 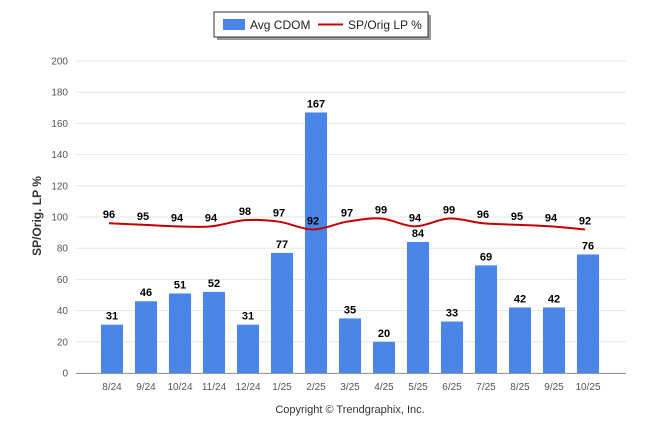 I want to click on legend-label-avg-cdom: Avg CDOM, so click(x=280, y=25).